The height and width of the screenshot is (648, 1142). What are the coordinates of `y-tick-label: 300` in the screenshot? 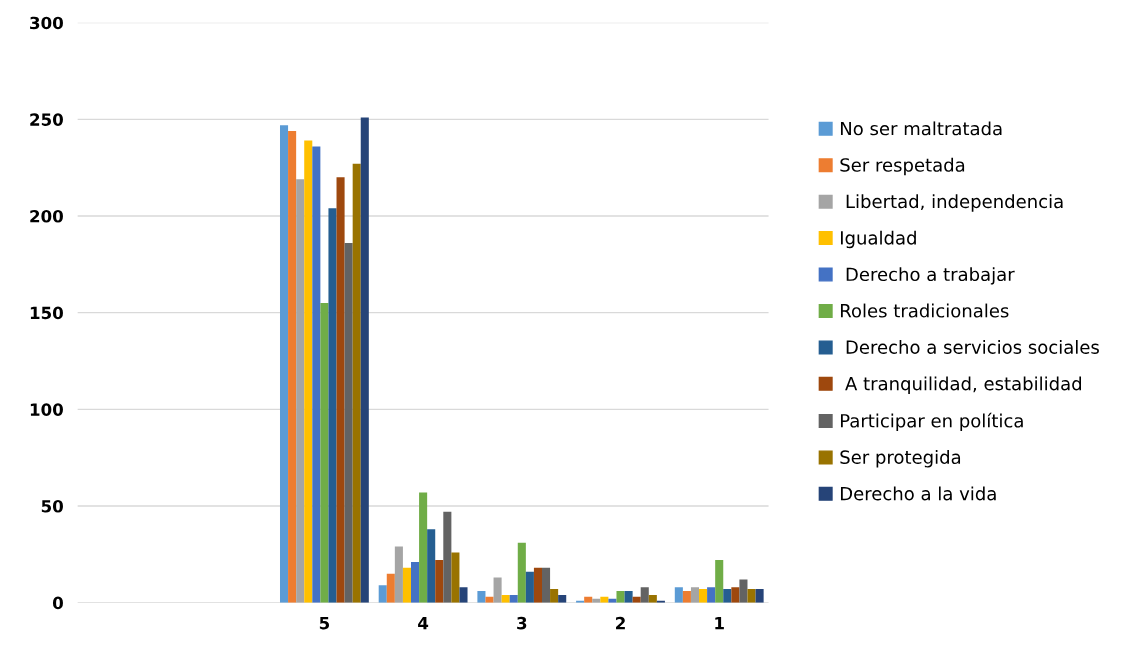 It's located at (46, 23).